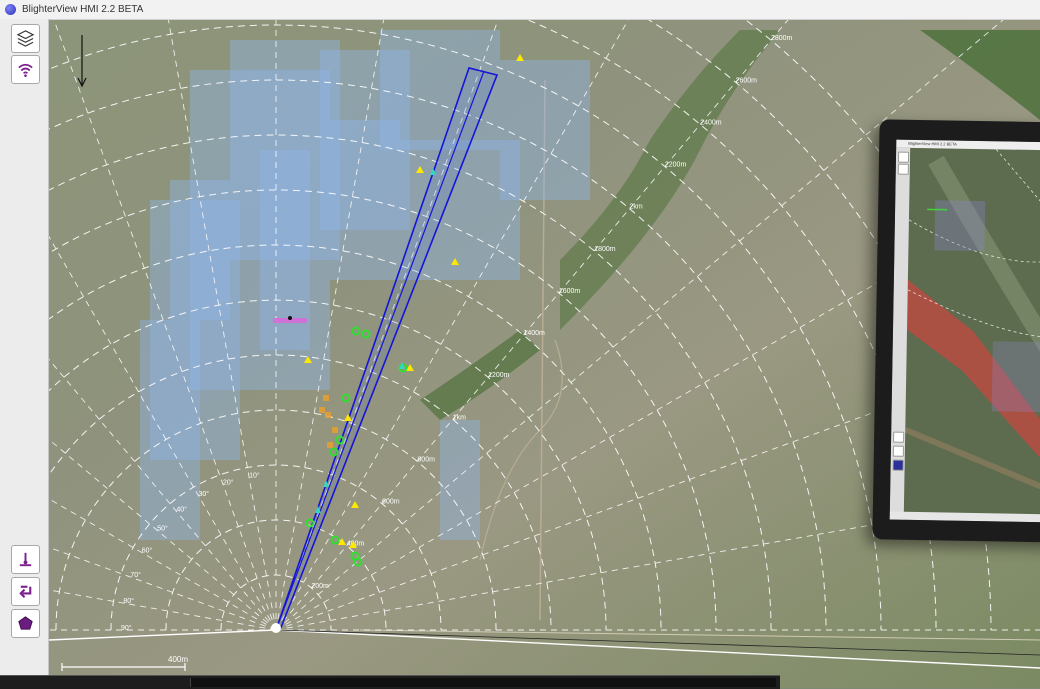  What do you see at coordinates (320, 586) in the screenshot?
I see `range-label: 200m` at bounding box center [320, 586].